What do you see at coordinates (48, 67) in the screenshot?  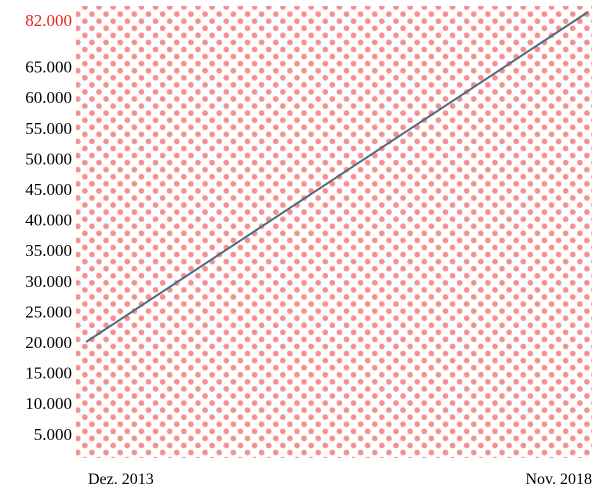 I see `y-tick-label: 65.000` at bounding box center [48, 67].